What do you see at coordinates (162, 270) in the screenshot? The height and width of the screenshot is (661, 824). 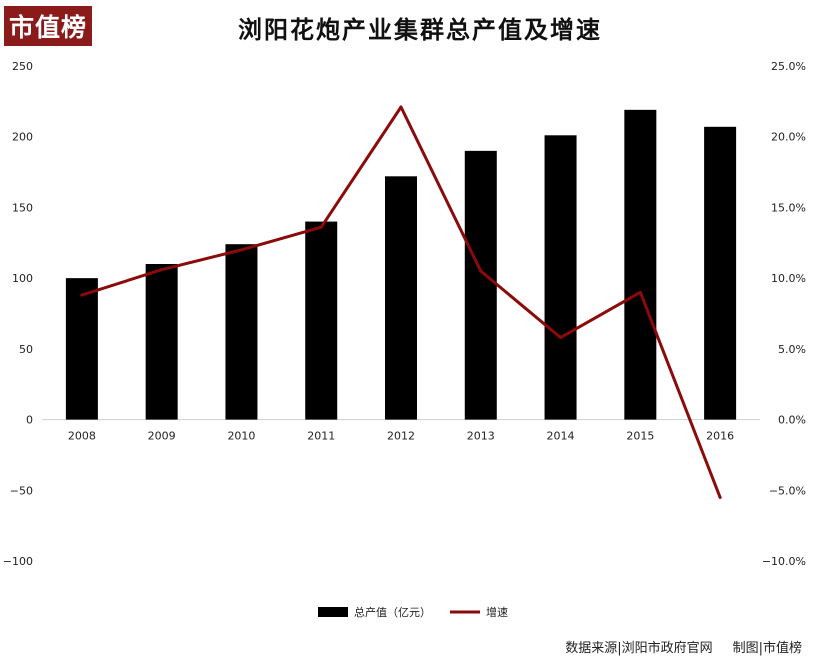 I see `growth-point-2009` at bounding box center [162, 270].